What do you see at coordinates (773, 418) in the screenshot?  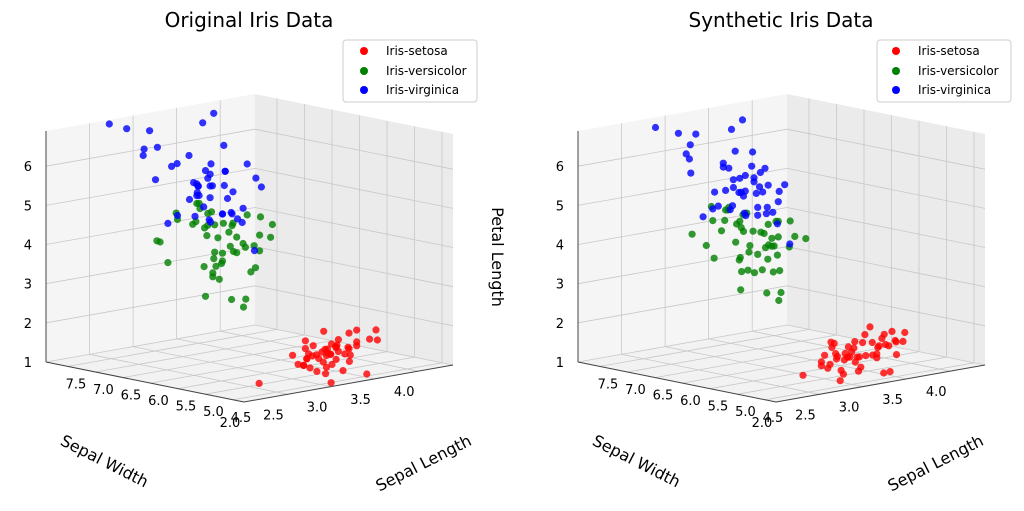 I see `x-tick-label: 4.5` at bounding box center [773, 418].